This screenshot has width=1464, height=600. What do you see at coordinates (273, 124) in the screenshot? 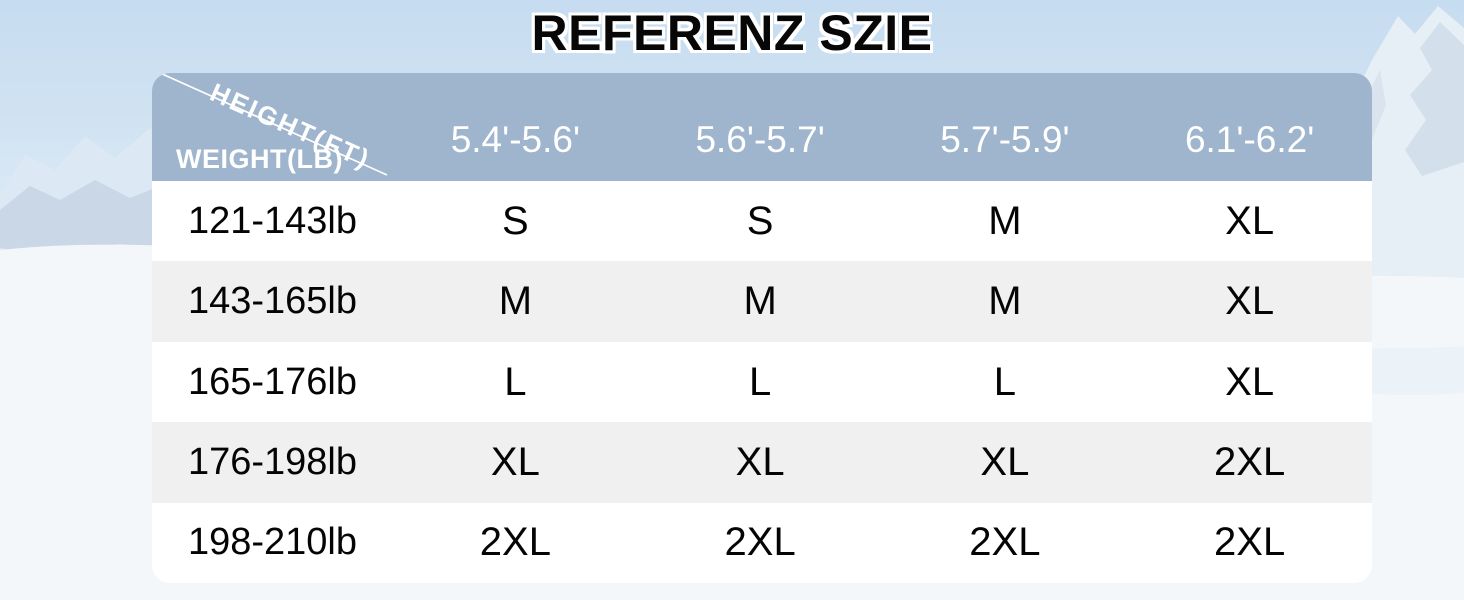
I see `diagonal-divider-line` at bounding box center [273, 124].